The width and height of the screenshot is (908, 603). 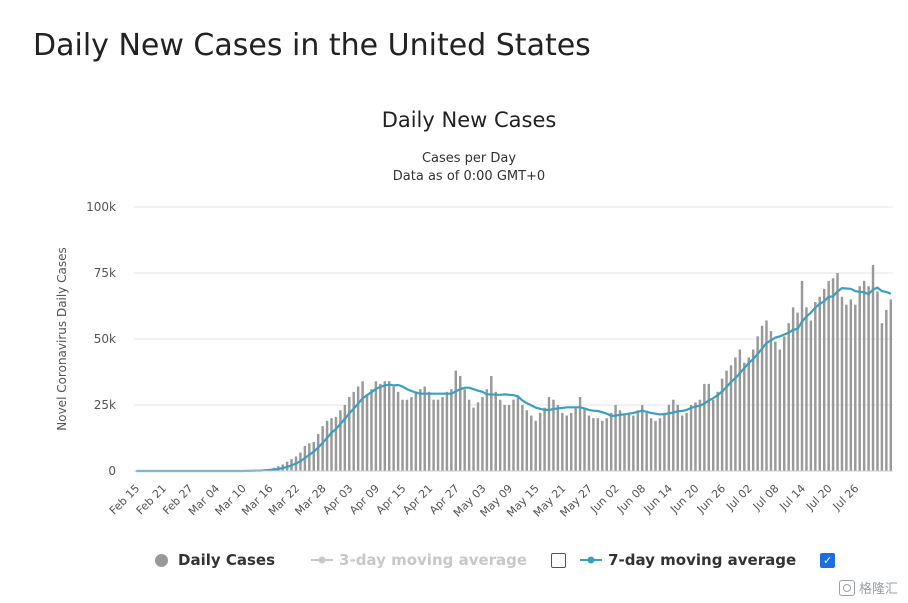 What do you see at coordinates (469, 158) in the screenshot?
I see `chart-subtitle-line-1: Cases per Day` at bounding box center [469, 158].